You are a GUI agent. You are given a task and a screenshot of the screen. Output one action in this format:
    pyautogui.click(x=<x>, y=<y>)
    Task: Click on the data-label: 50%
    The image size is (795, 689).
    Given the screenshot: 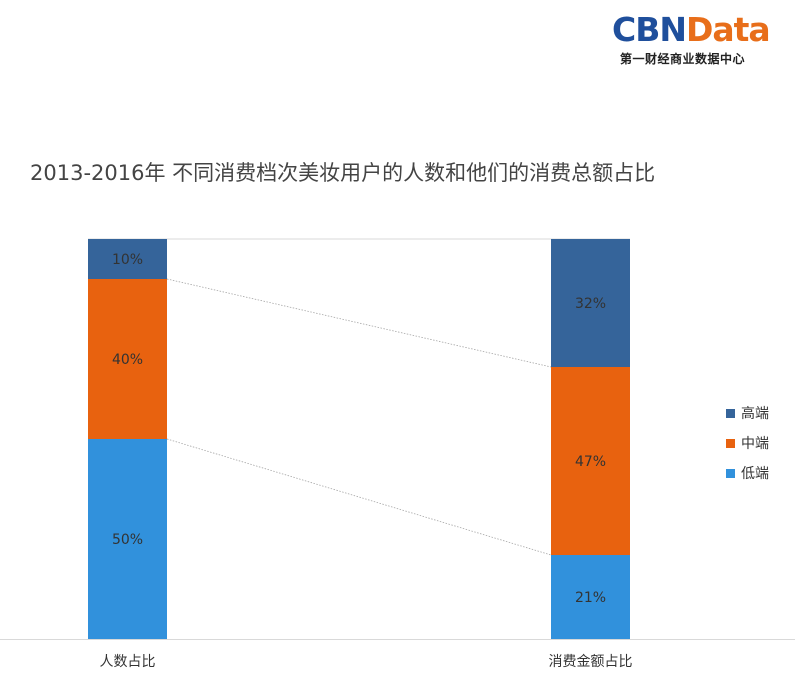 What is the action you would take?
    pyautogui.click(x=127, y=540)
    